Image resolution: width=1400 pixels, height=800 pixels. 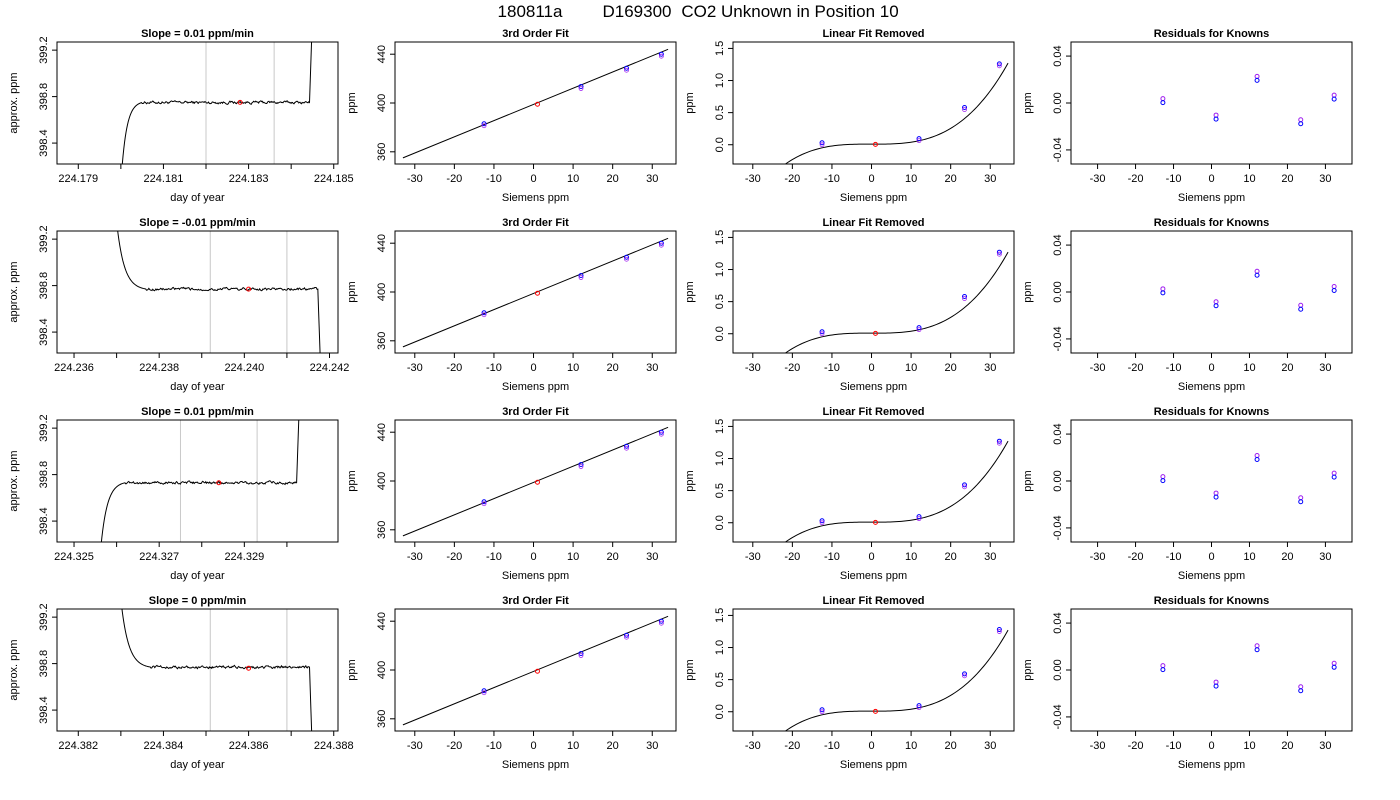 I want to click on y-tick-label-r1c0-1: 398.8, so click(x=44, y=286).